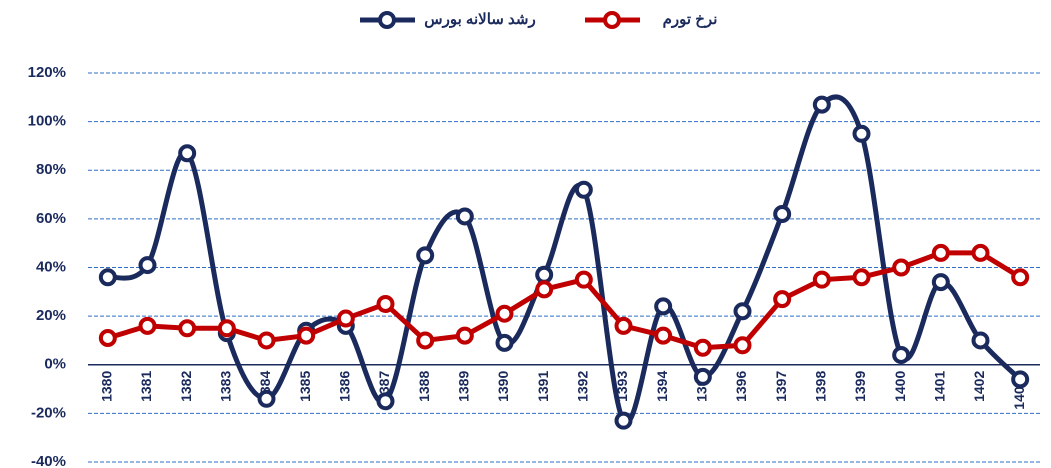 This screenshot has width=1051, height=468. What do you see at coordinates (821, 386) in the screenshot?
I see `x-tick-label: 1398` at bounding box center [821, 386].